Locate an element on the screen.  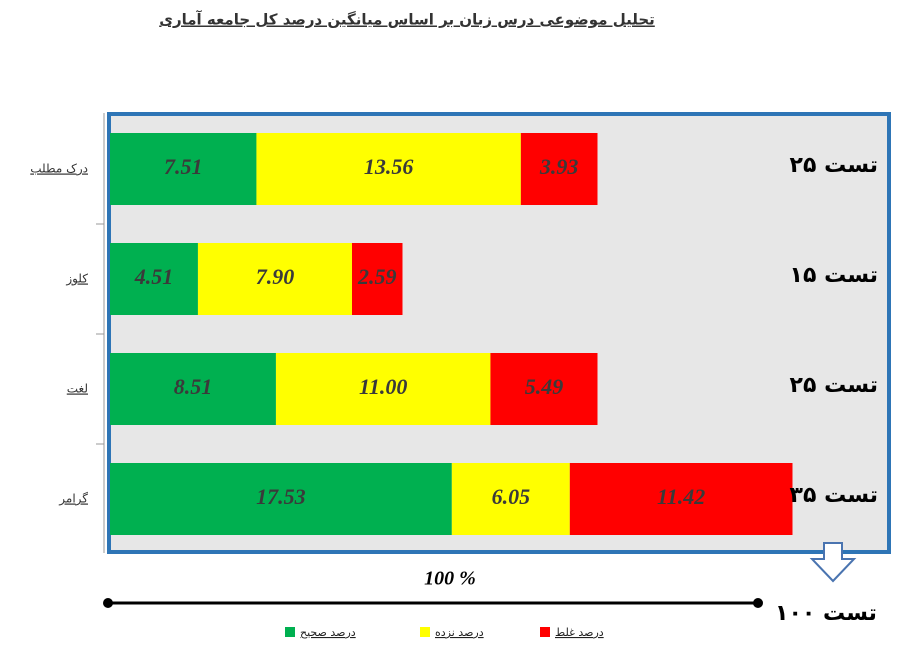
value-label: 3.93 is located at coordinates (559, 166).